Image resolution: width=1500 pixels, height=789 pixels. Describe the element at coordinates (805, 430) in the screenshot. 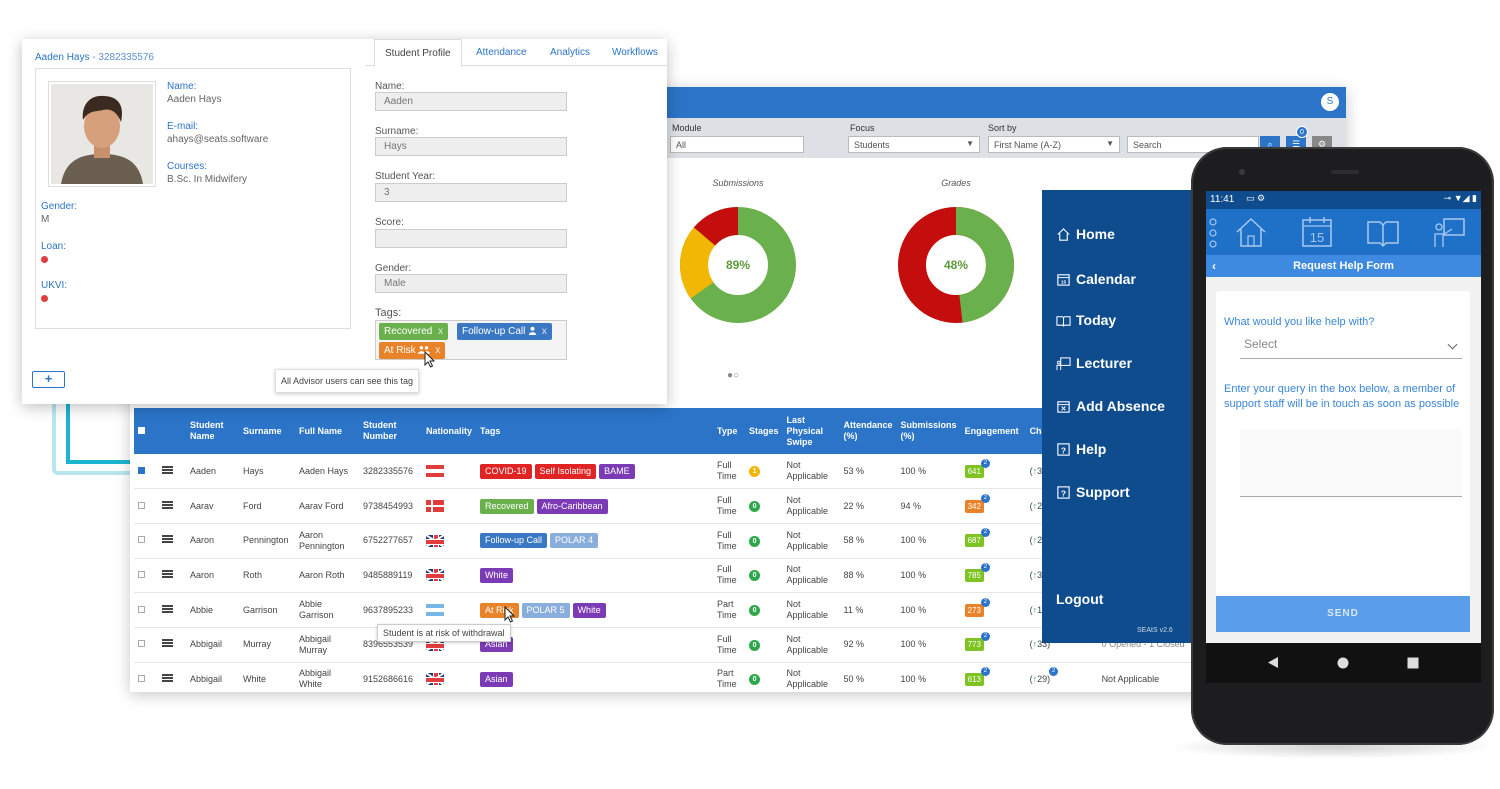

I see `header-last-swipe: Last Physical Swipe` at that location.